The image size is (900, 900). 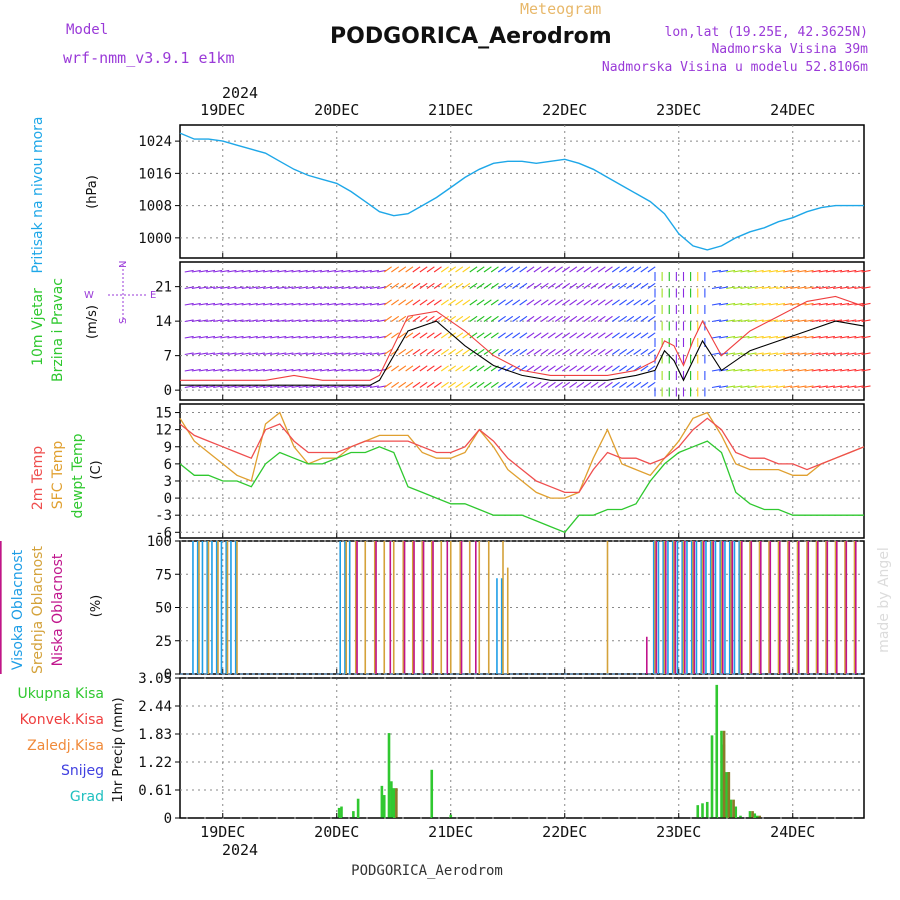 I want to click on wind-unit: (m/s), so click(x=92, y=322).